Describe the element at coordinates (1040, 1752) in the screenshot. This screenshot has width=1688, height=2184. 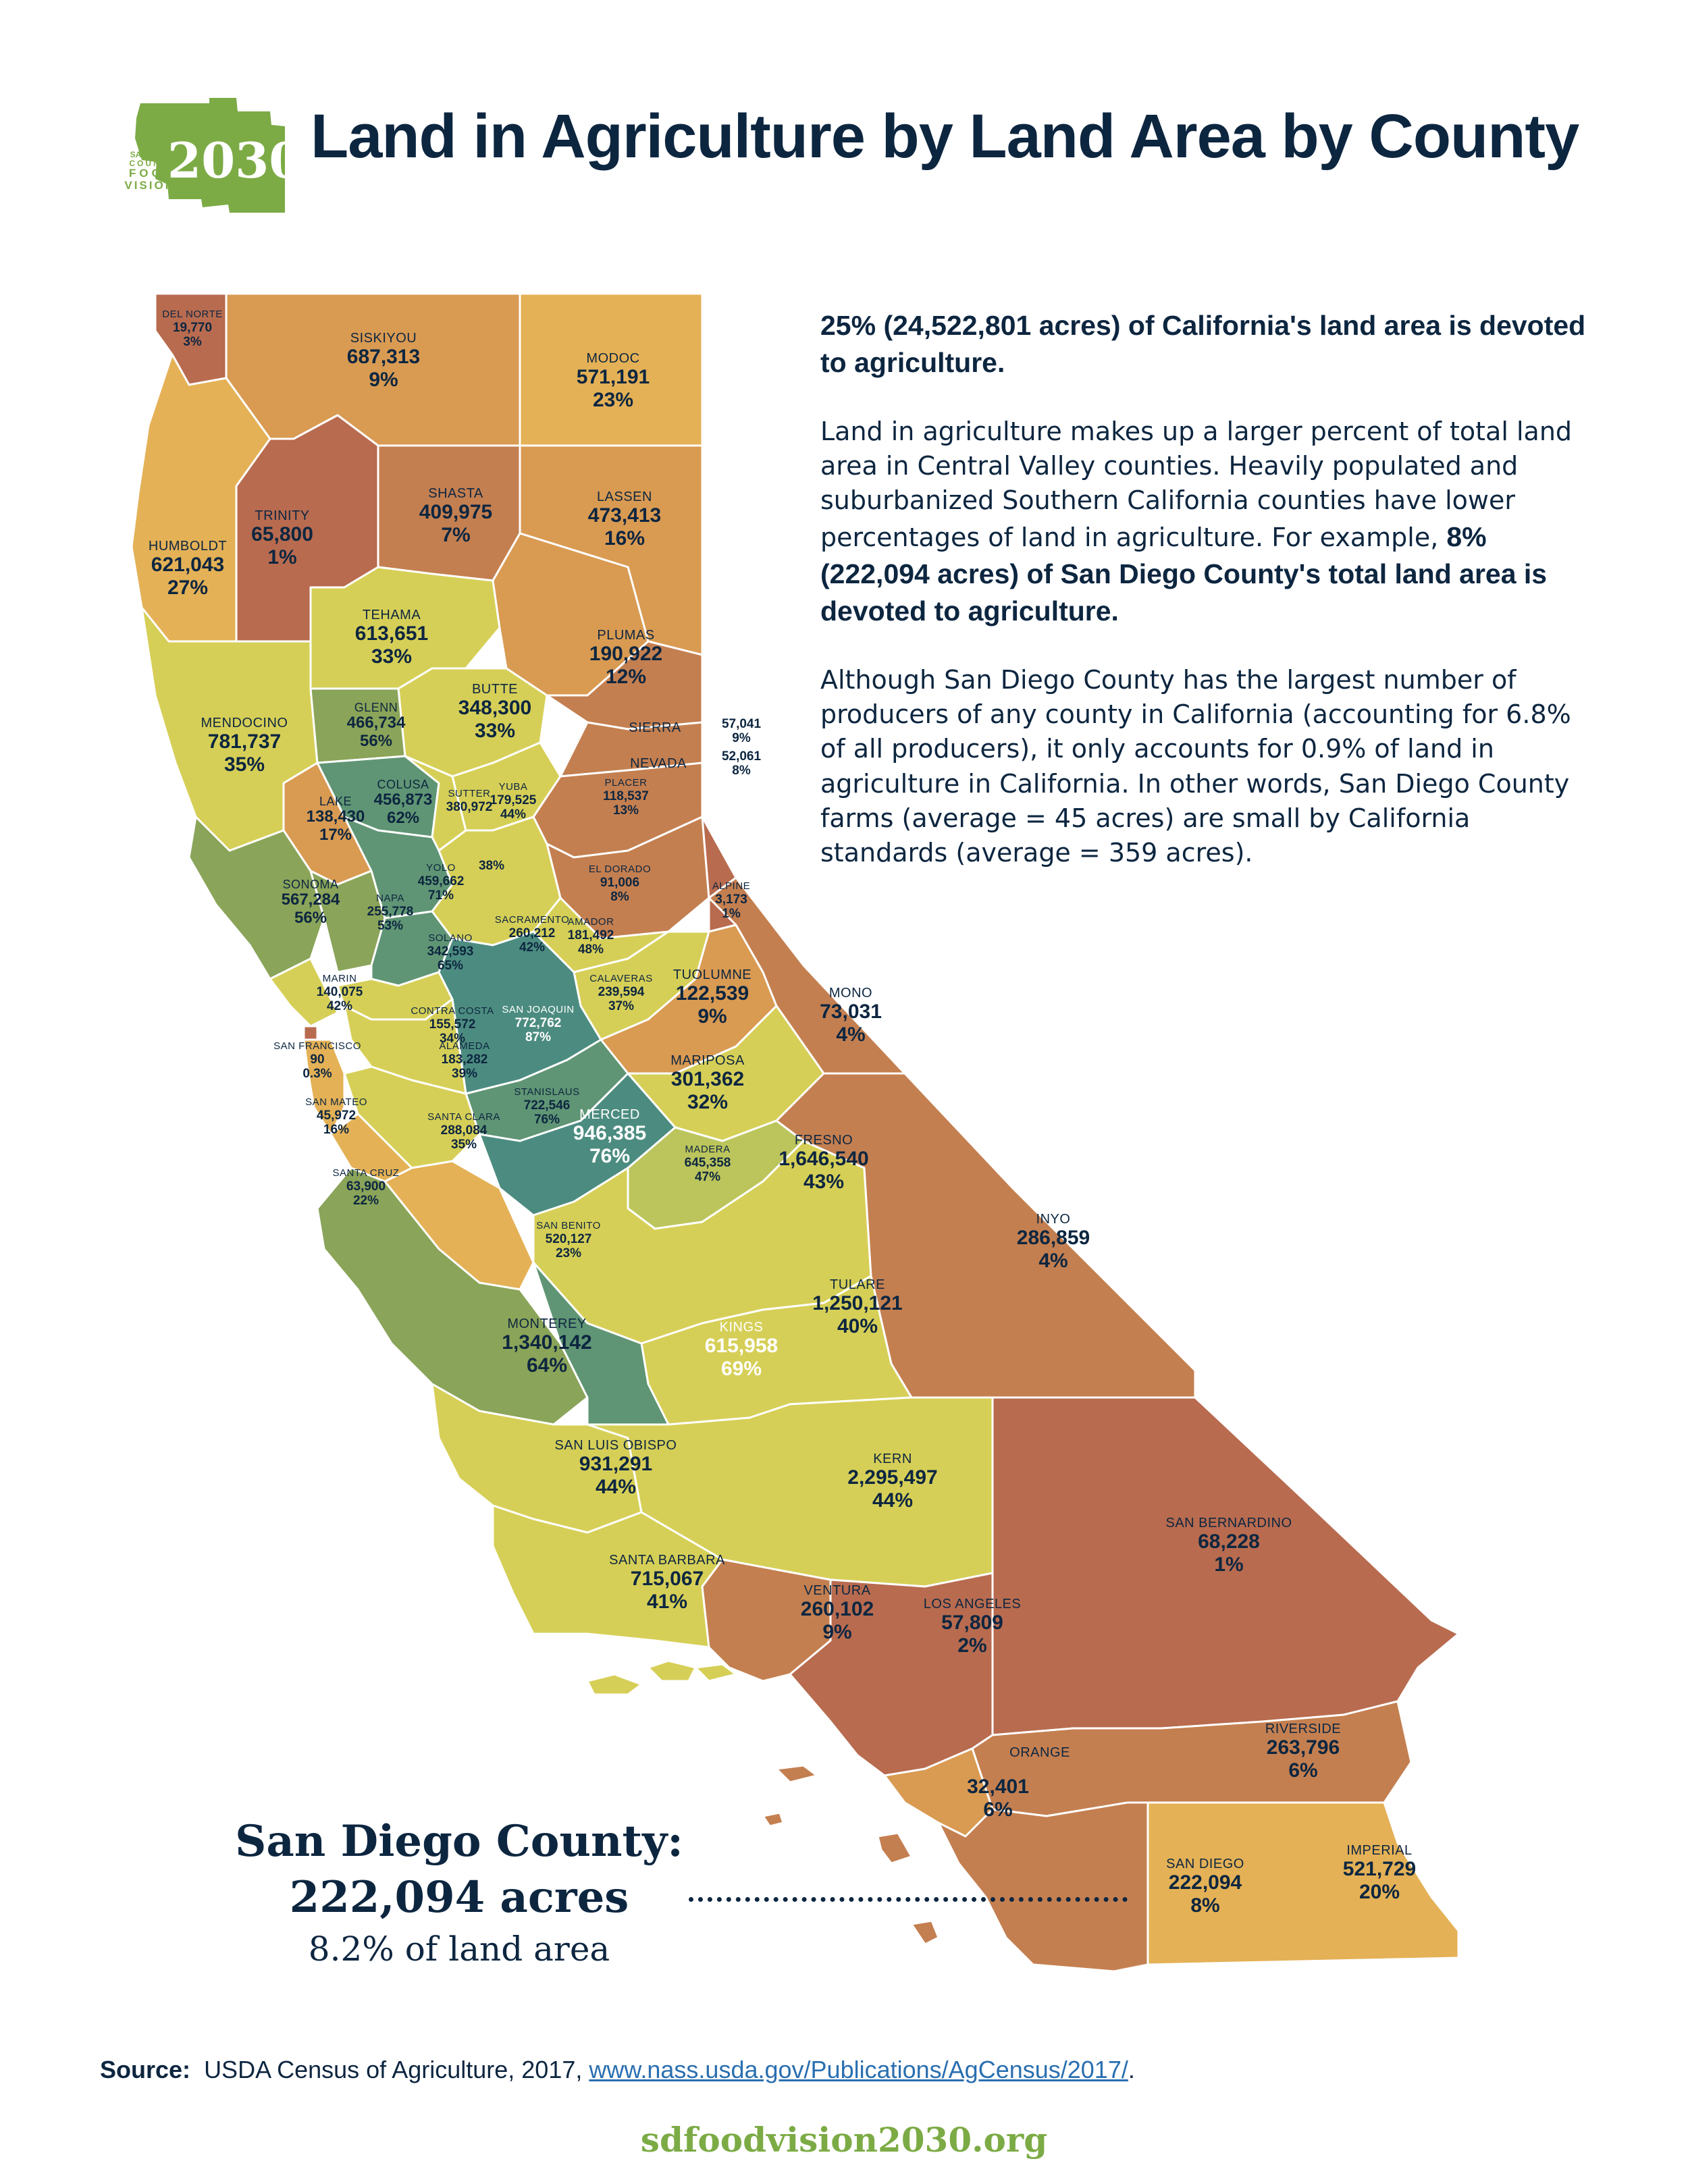
I see `county-label-orange: ORANGE` at that location.